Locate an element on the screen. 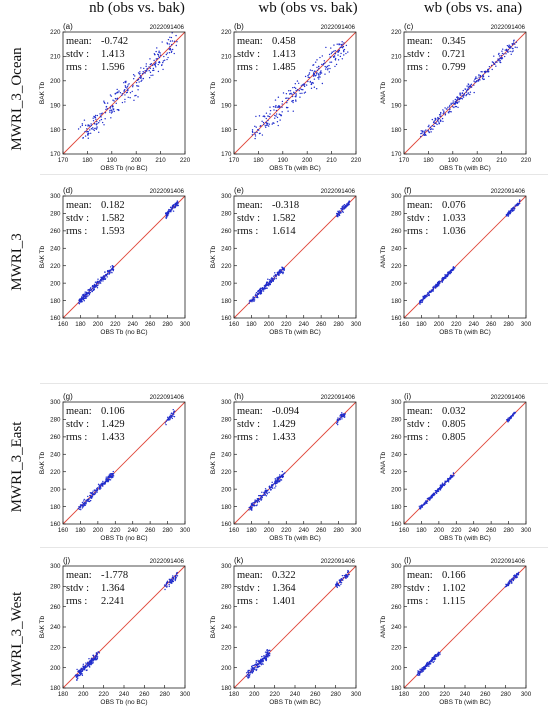  x-tick-label: 240 is located at coordinates (133, 530).